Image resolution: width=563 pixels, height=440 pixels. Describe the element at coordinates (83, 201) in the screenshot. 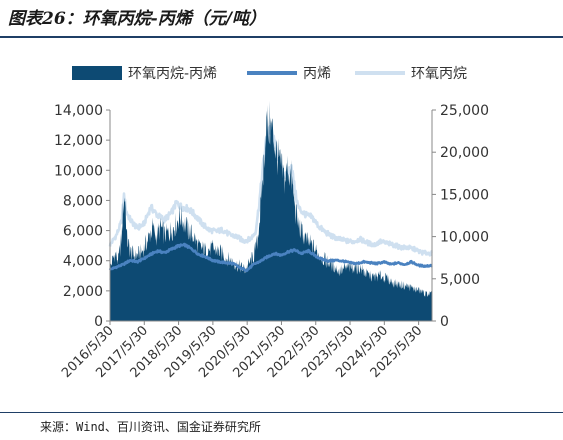

I see `left-tick-label: 8,000` at that location.